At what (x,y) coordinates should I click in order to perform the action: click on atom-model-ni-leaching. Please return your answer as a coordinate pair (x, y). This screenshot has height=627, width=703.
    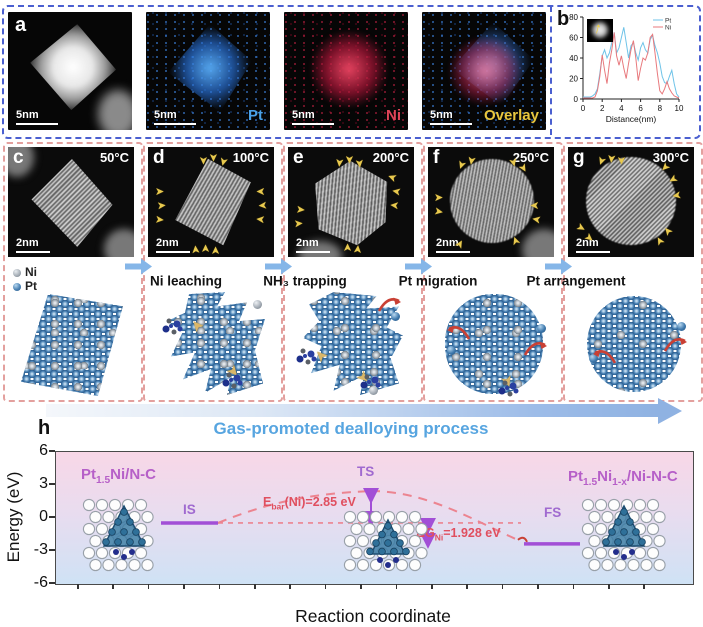
    Looking at the image, I should click on (216, 343).